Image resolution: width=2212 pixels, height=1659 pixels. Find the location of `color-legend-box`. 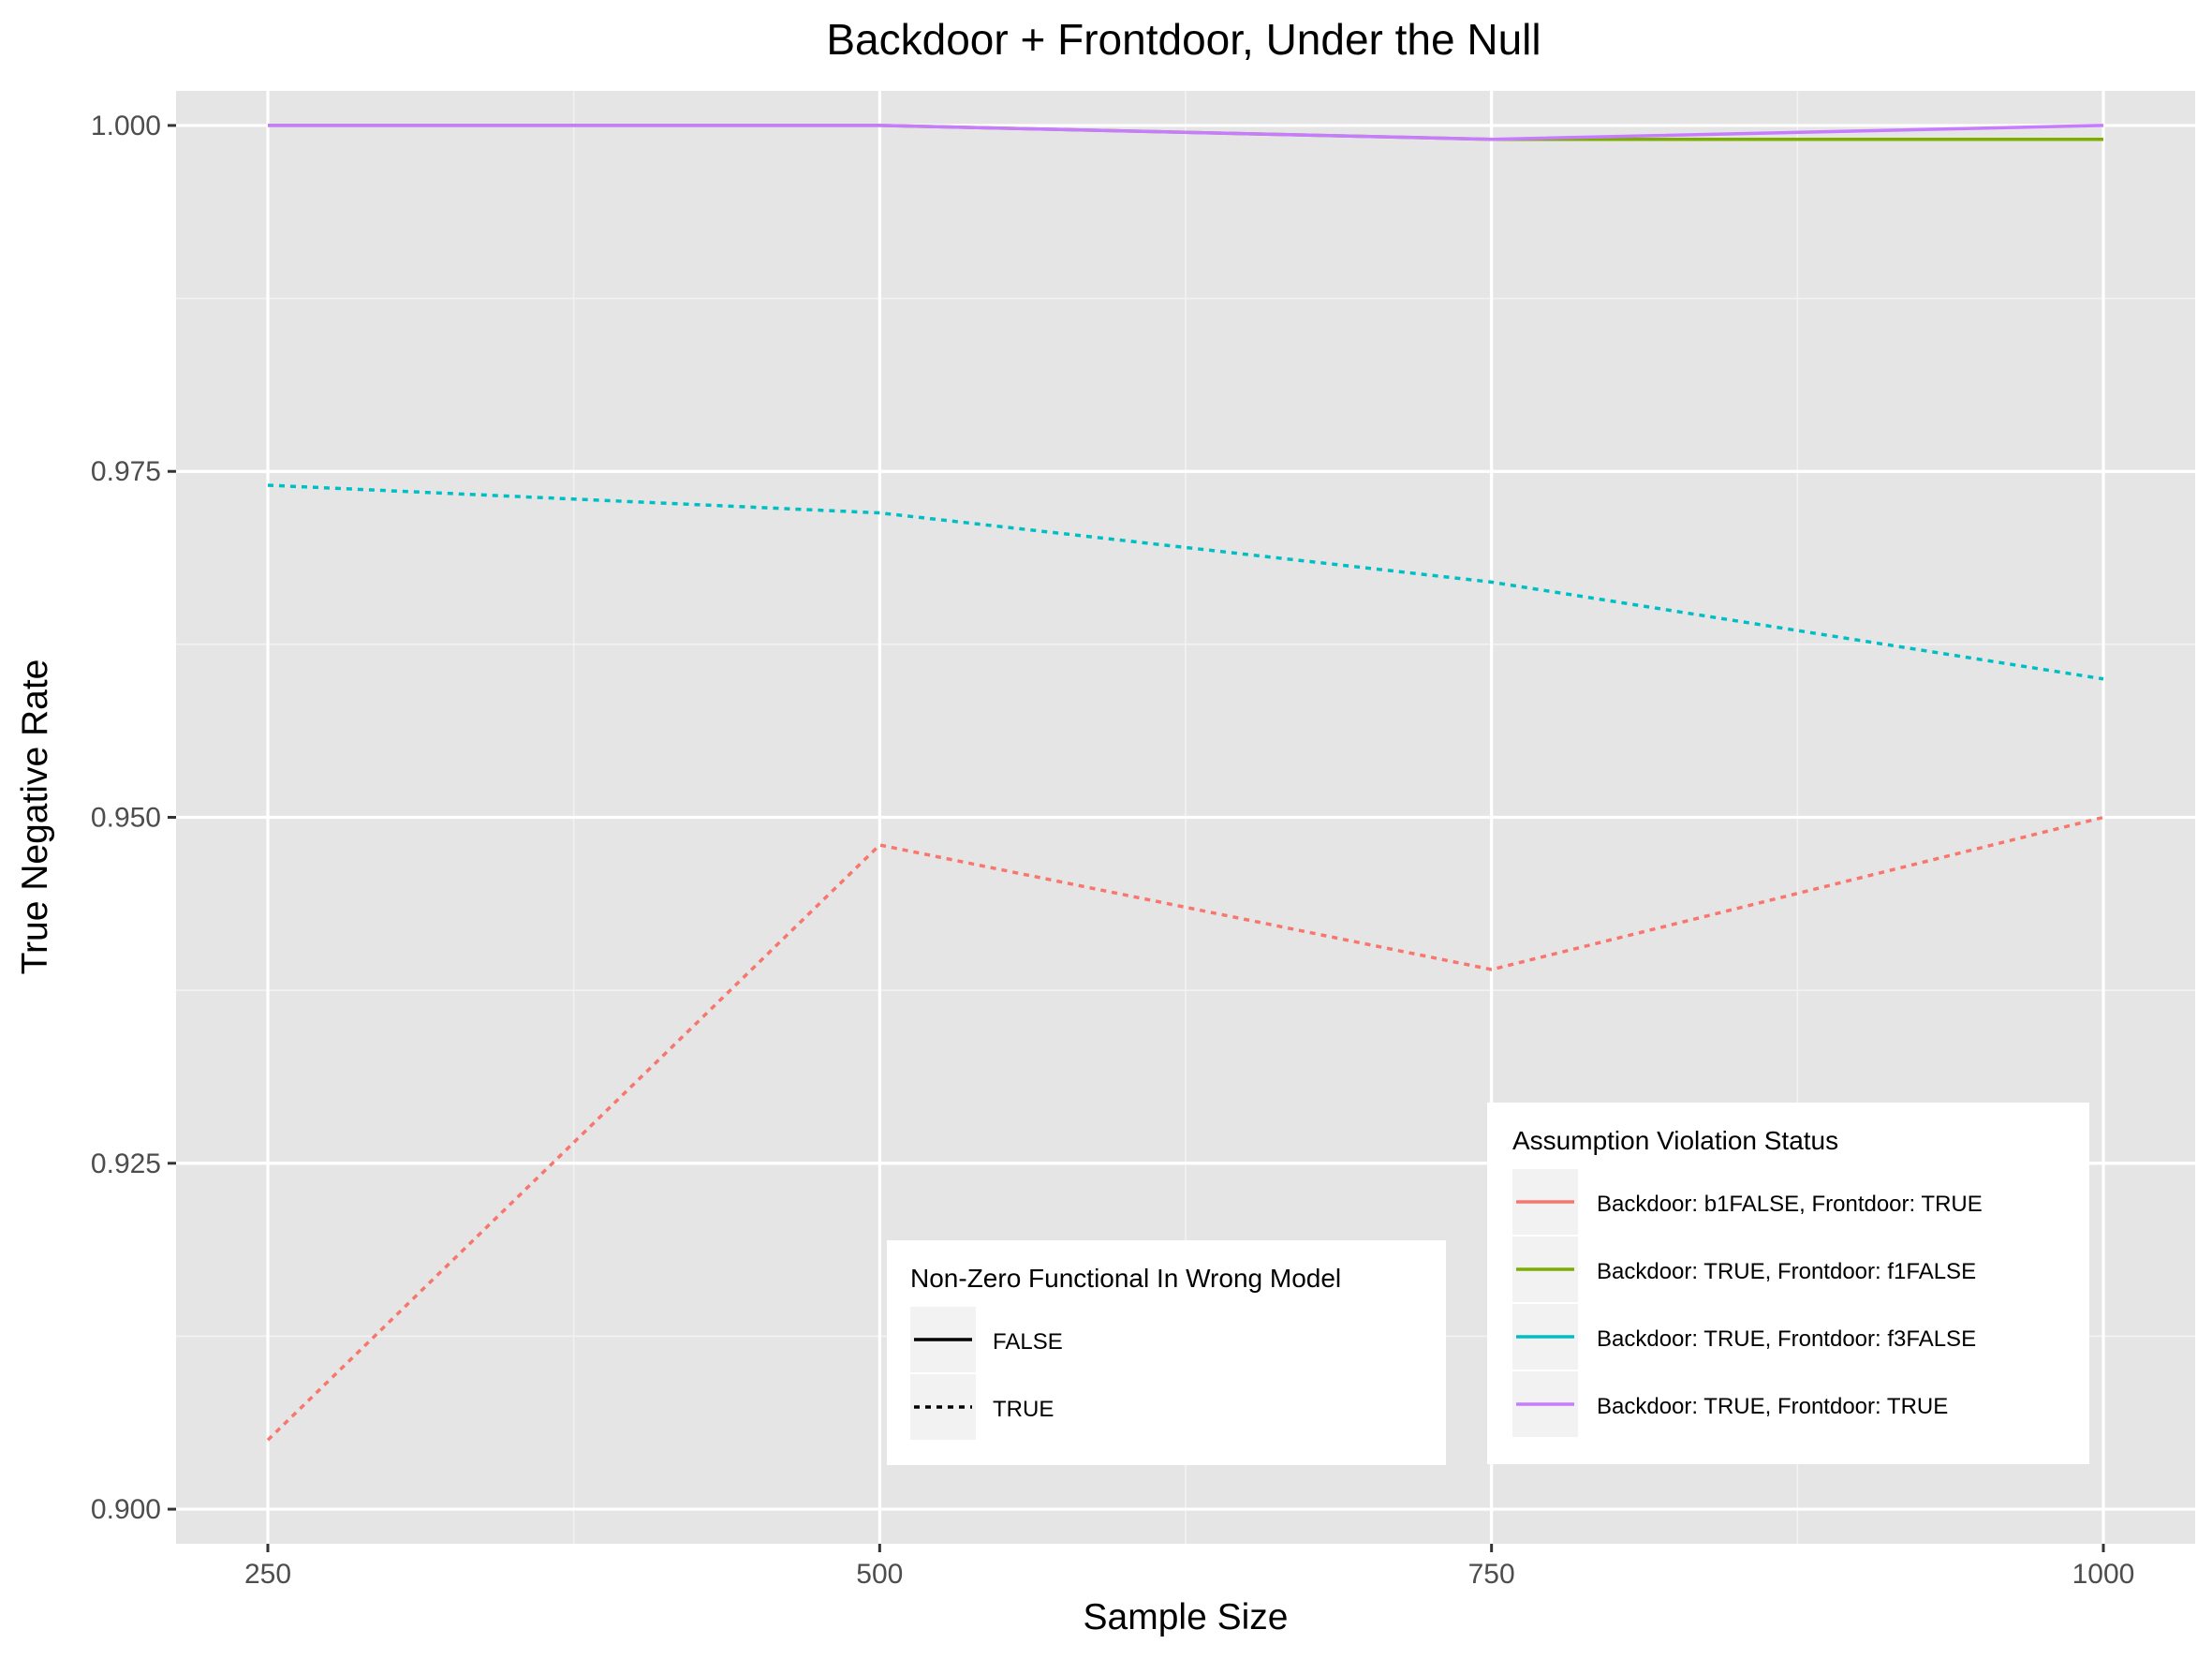

color-legend-box is located at coordinates (1788, 1283).